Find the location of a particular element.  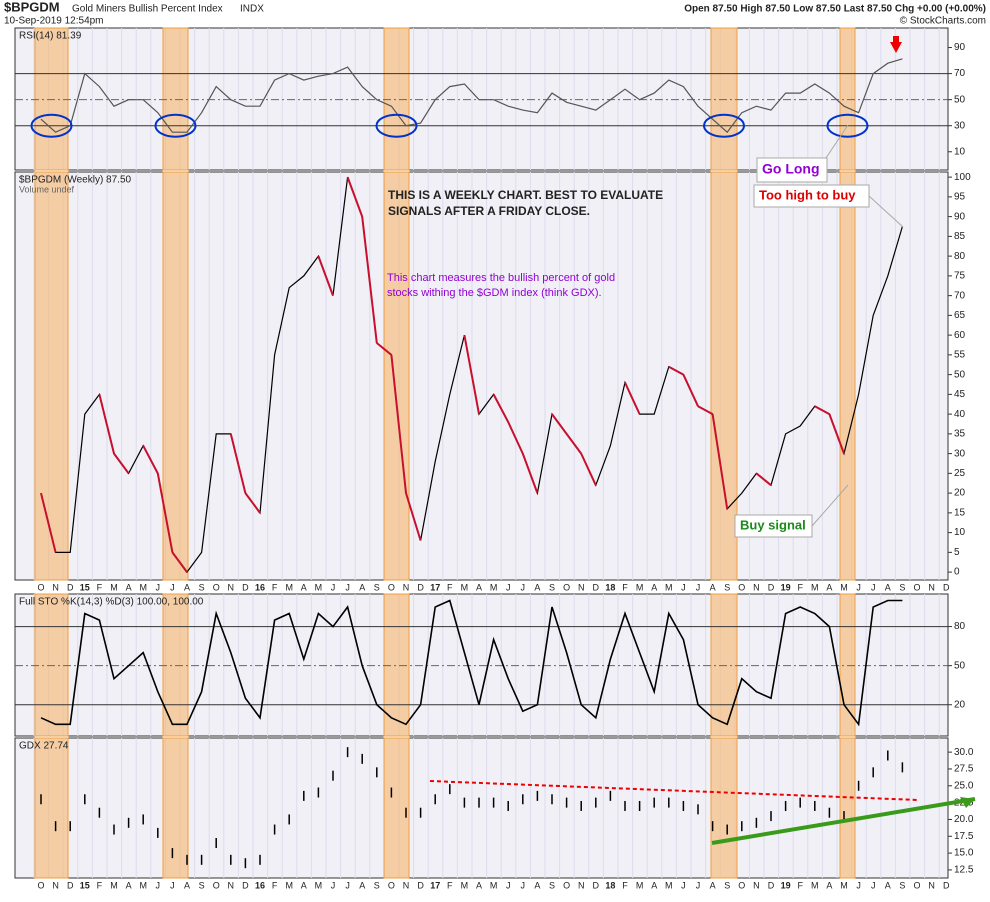

support-arrow is located at coordinates (967, 802).